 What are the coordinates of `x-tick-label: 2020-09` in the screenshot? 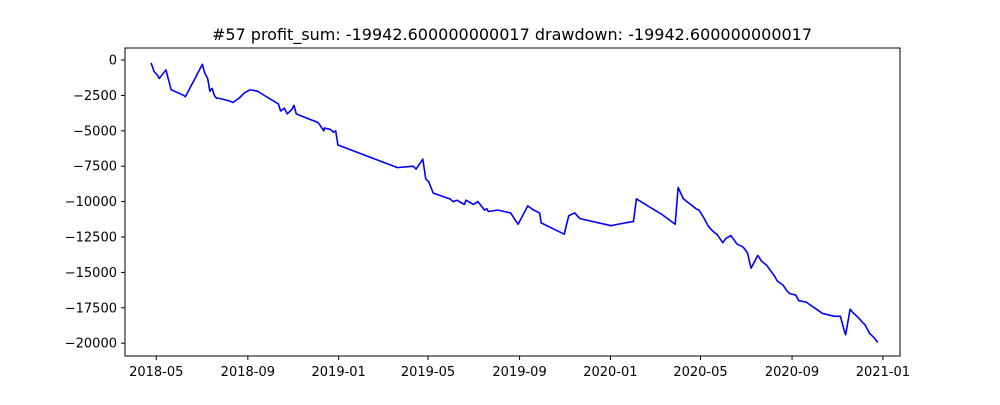 It's located at (792, 372).